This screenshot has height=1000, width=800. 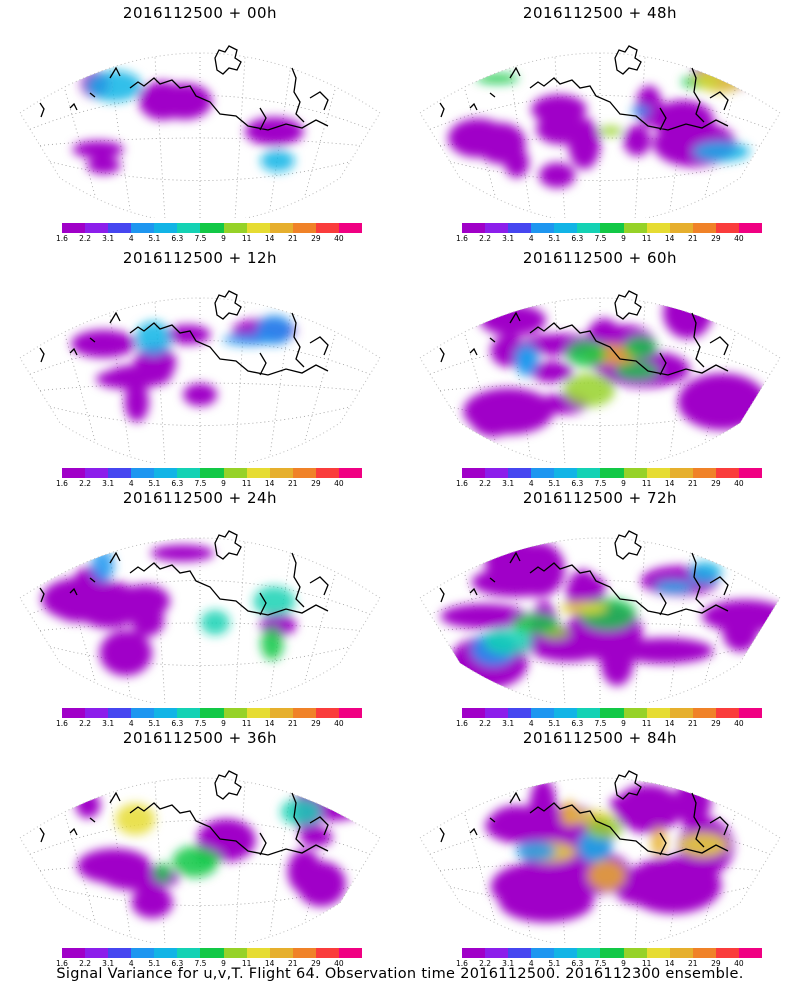 What do you see at coordinates (600, 498) in the screenshot?
I see `panel-title: 2016112500 + 72h` at bounding box center [600, 498].